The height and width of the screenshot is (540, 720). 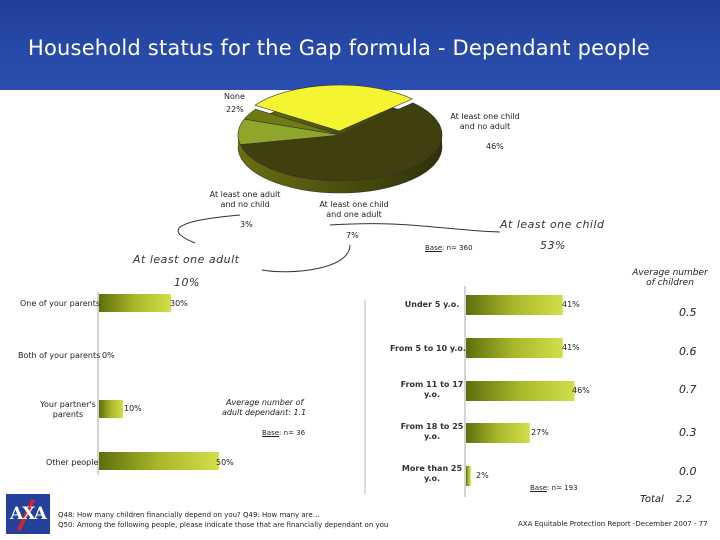 I want to click on pie-value-child-and-adult: 7%, so click(x=352, y=235).